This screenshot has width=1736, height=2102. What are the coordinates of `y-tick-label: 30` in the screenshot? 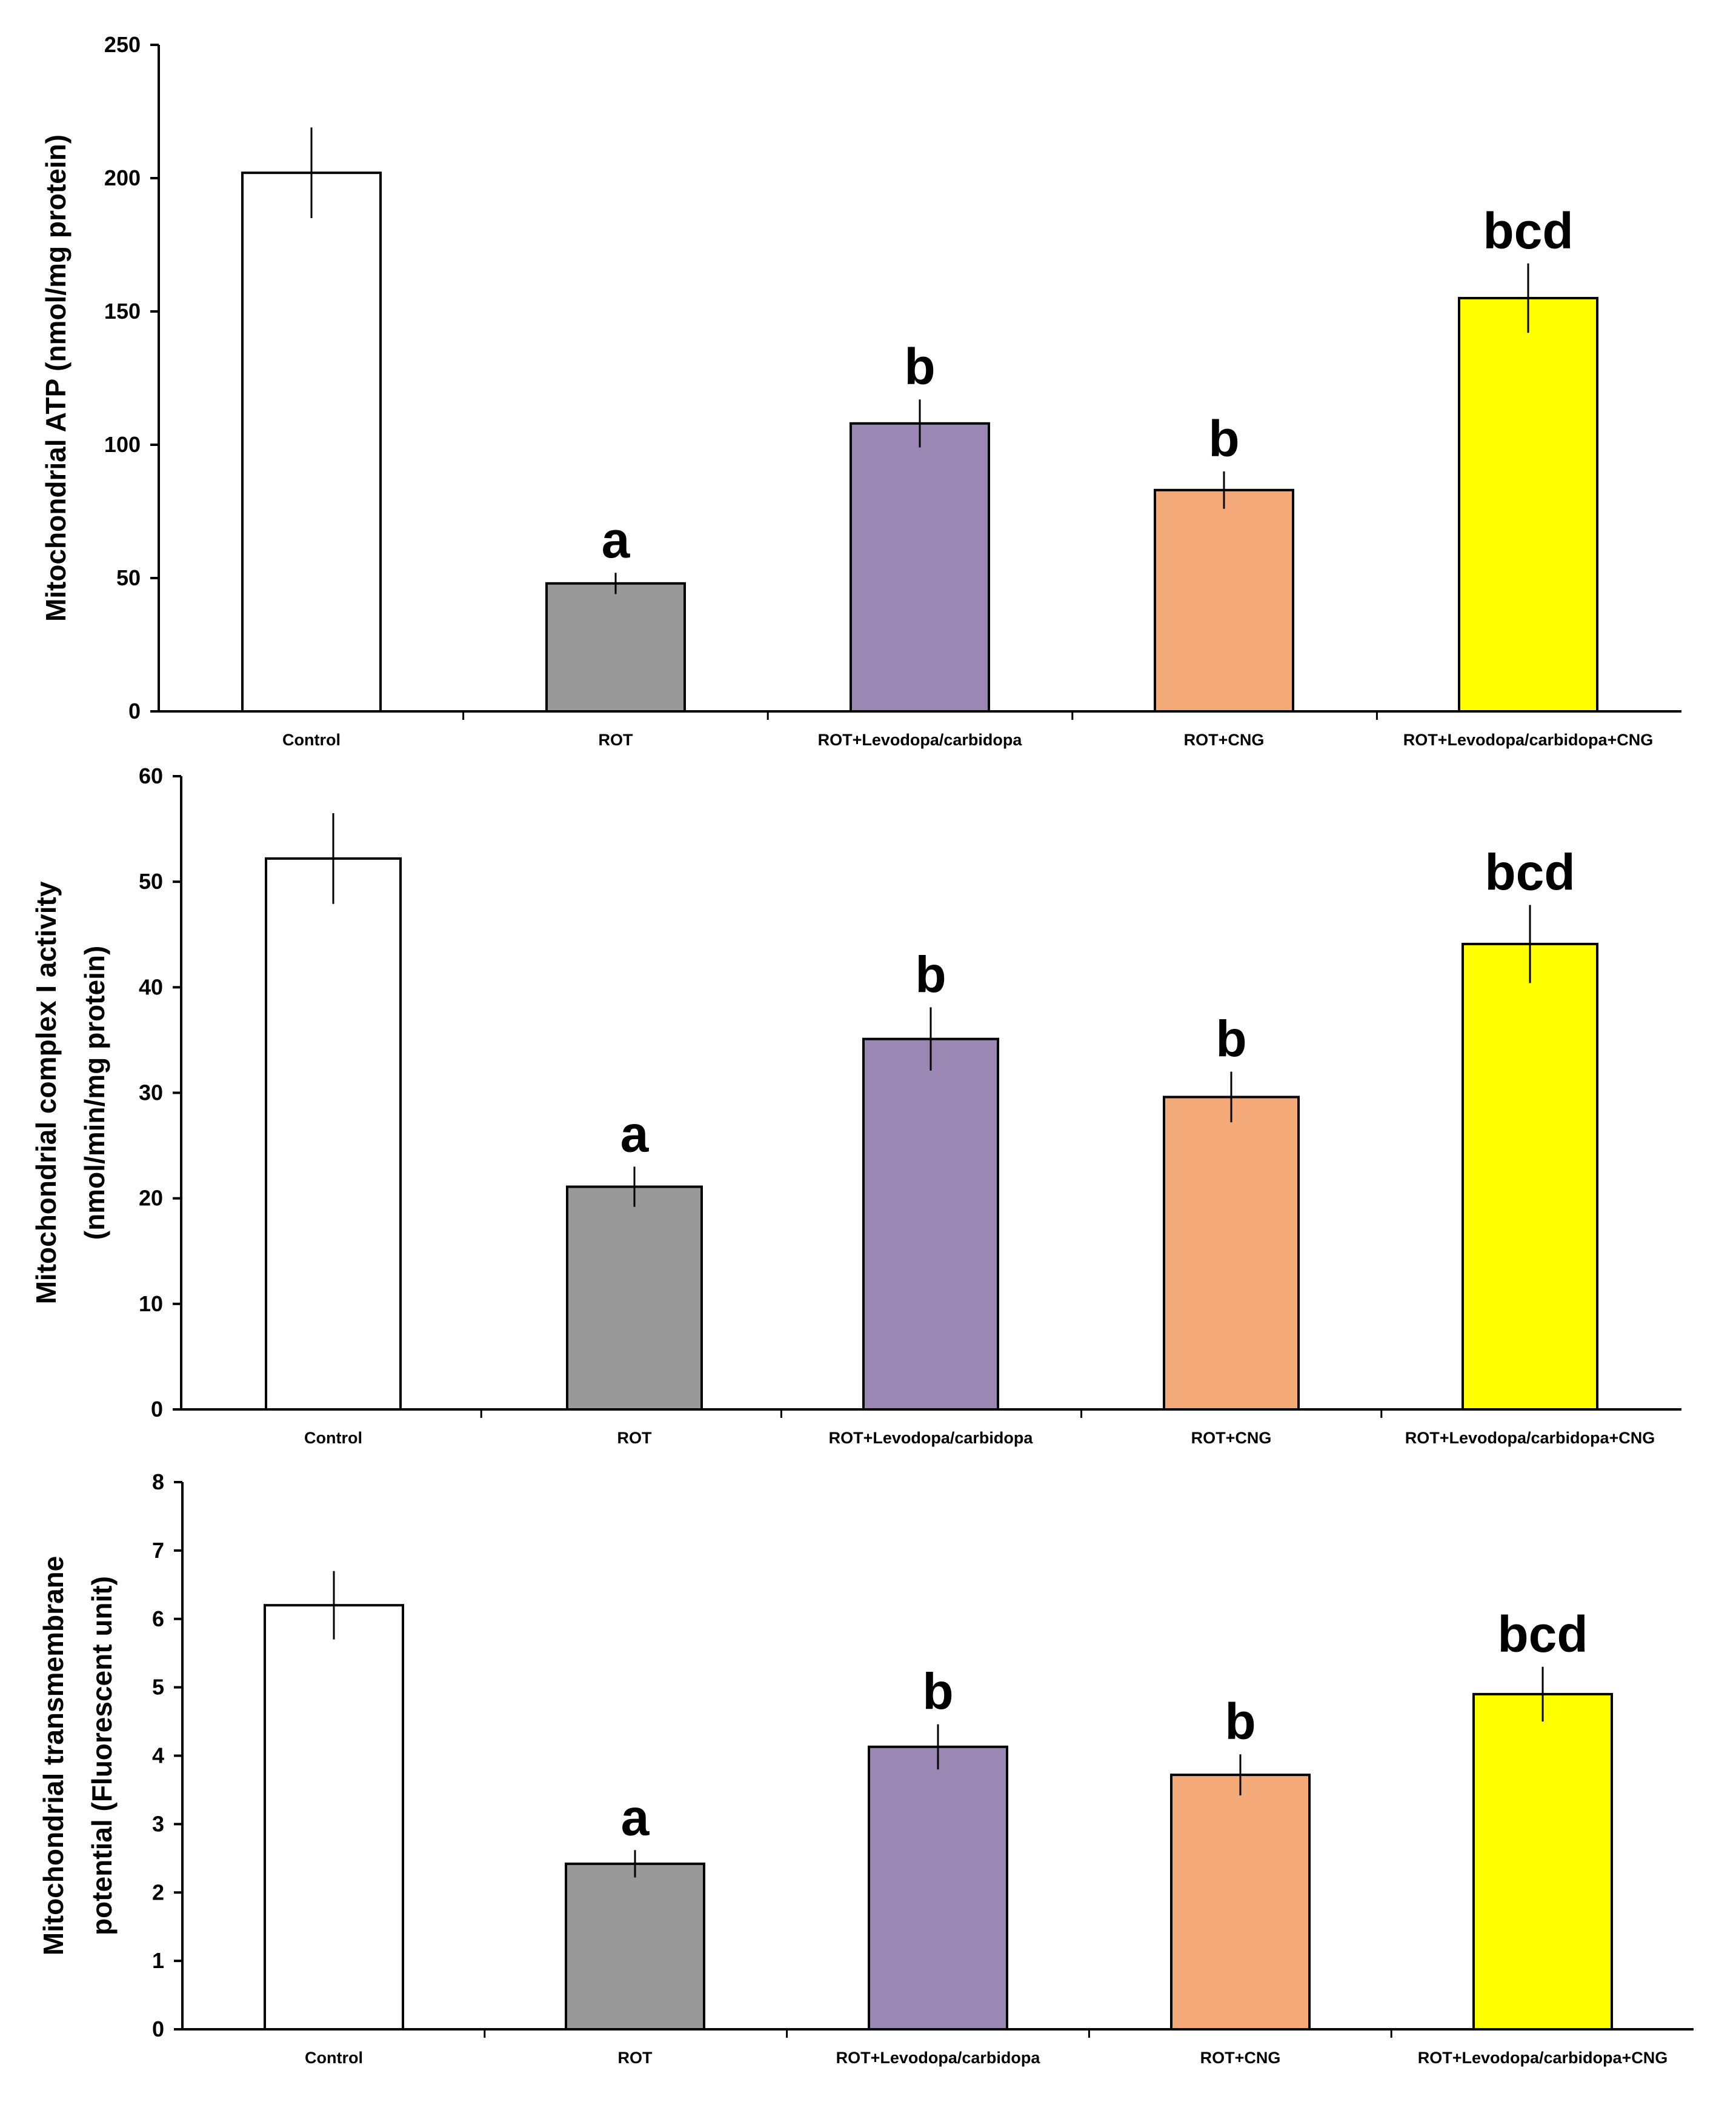 It's located at (151, 1092).